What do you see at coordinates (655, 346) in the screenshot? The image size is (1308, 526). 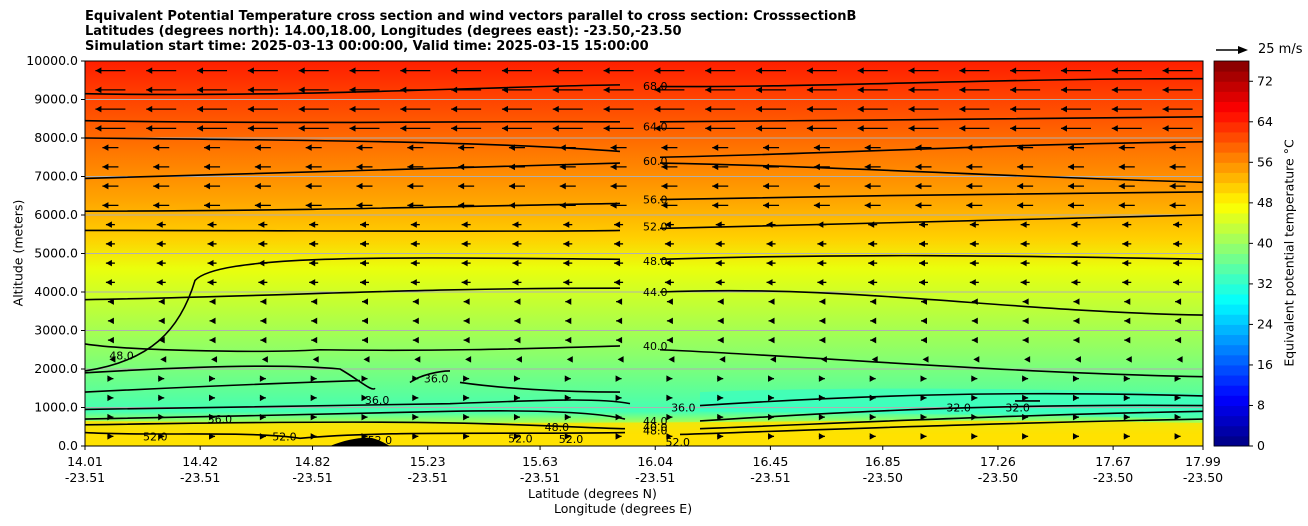 I see `contour-label: 40.0` at bounding box center [655, 346].